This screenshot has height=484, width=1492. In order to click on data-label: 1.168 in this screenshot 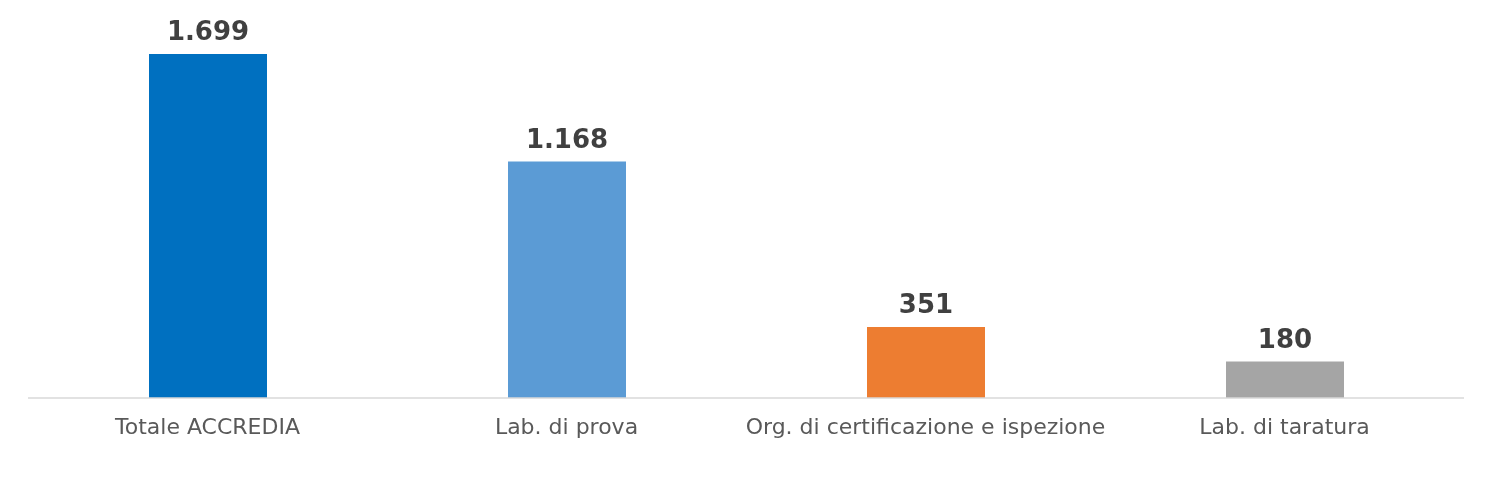, I will do `click(567, 138)`.